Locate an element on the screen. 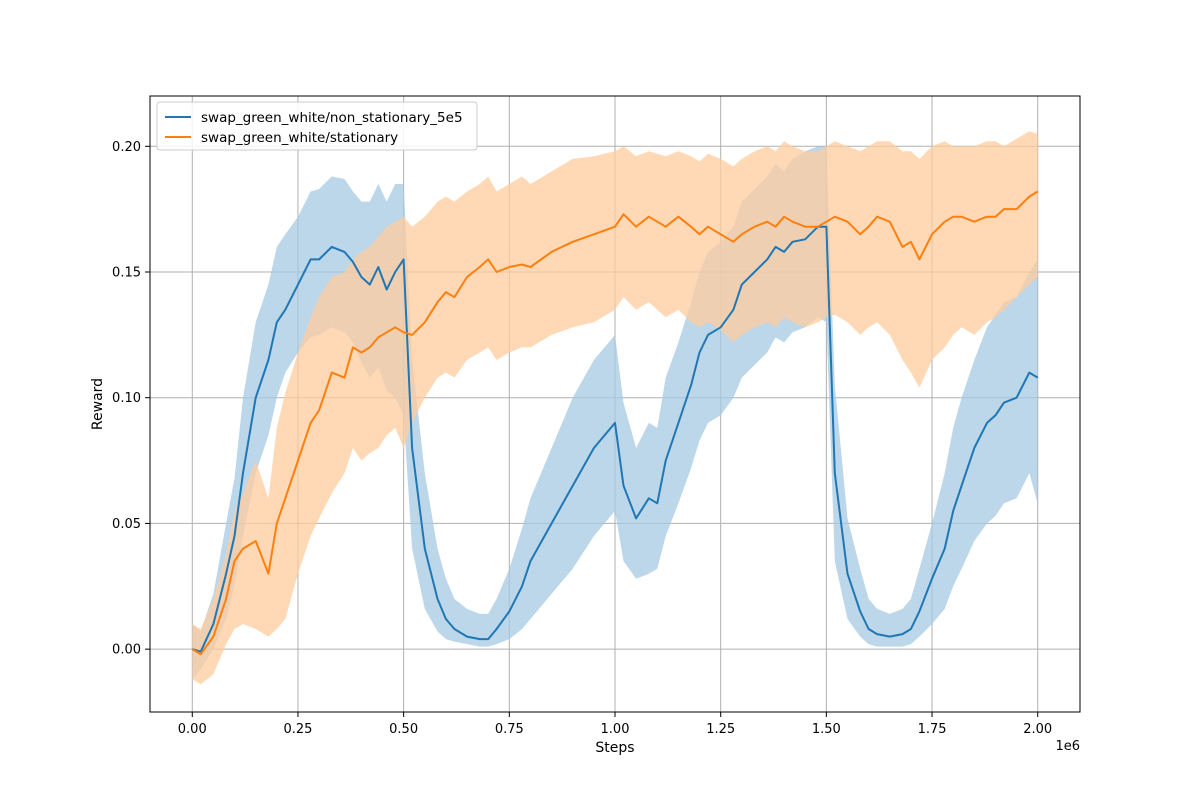 This screenshot has height=800, width=1200. legend-box is located at coordinates (317, 126).